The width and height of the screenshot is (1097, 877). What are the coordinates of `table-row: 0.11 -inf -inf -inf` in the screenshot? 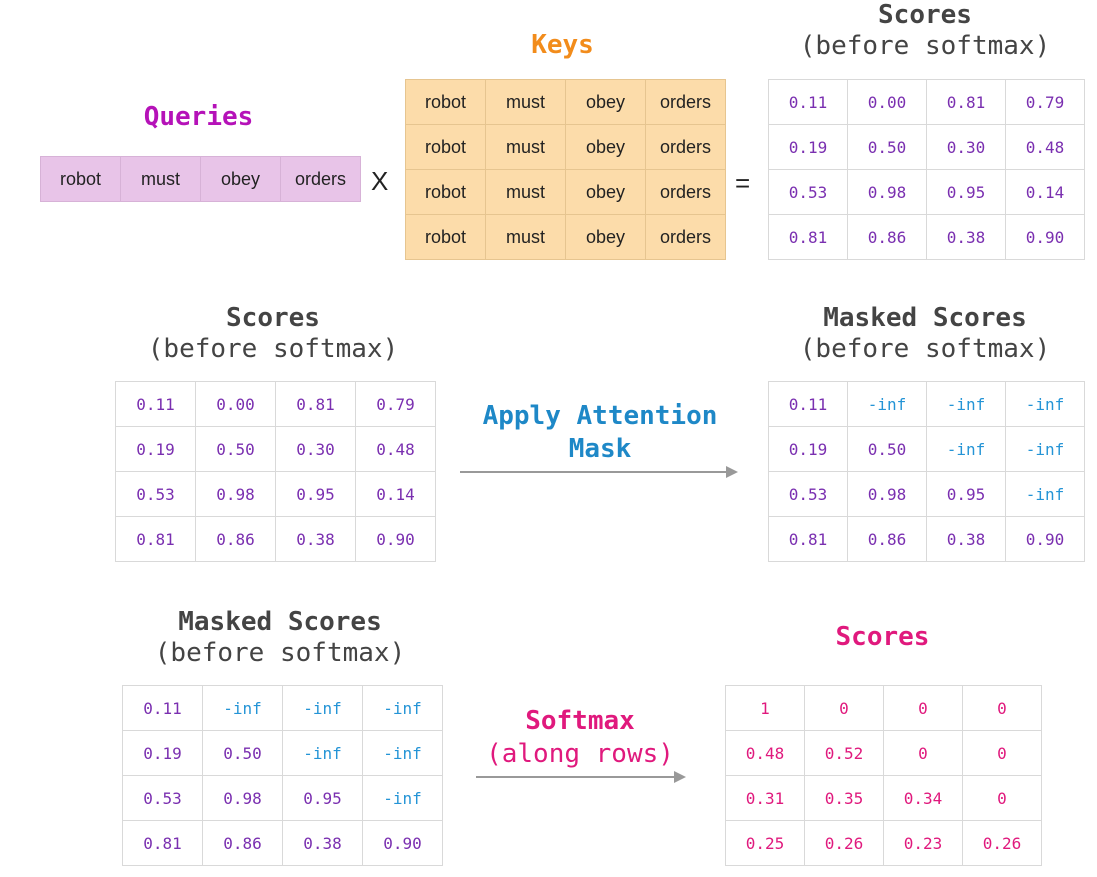 It's located at (282, 708).